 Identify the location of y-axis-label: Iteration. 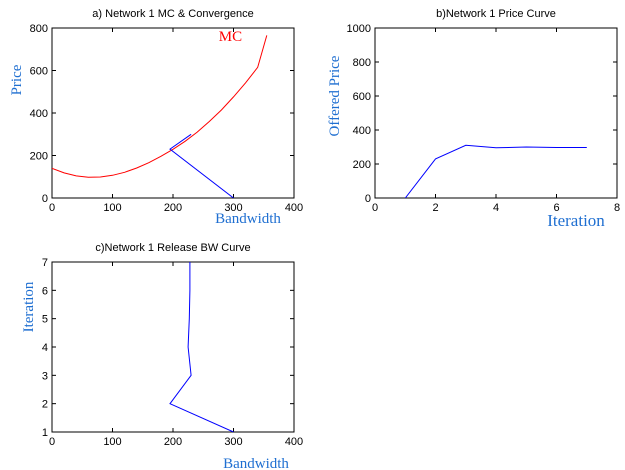
(29, 306).